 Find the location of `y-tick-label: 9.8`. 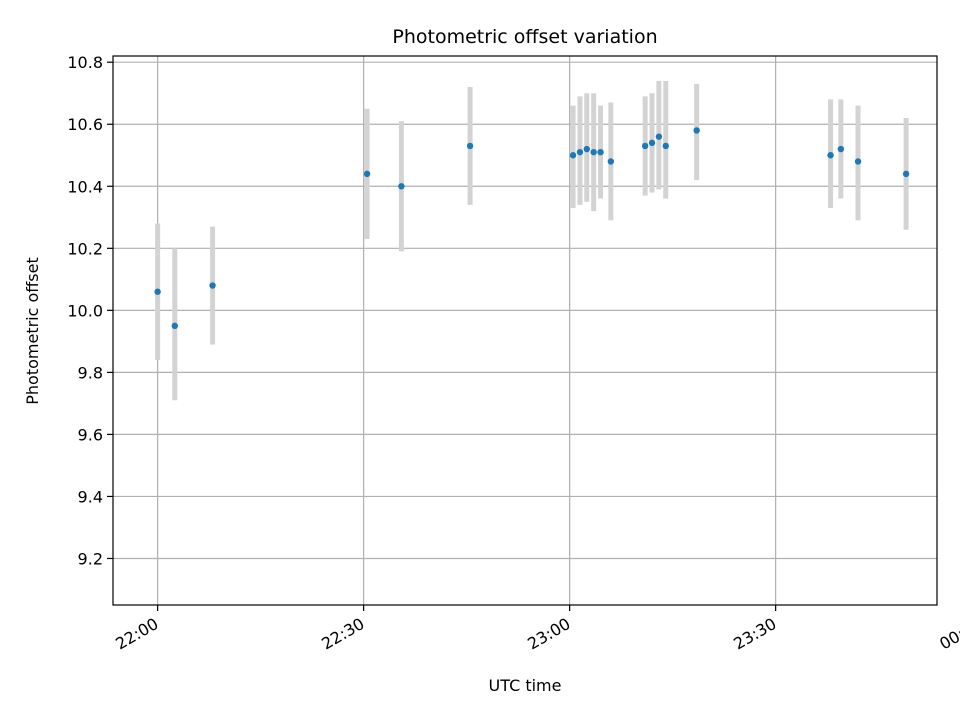

y-tick-label: 9.8 is located at coordinates (90, 372).